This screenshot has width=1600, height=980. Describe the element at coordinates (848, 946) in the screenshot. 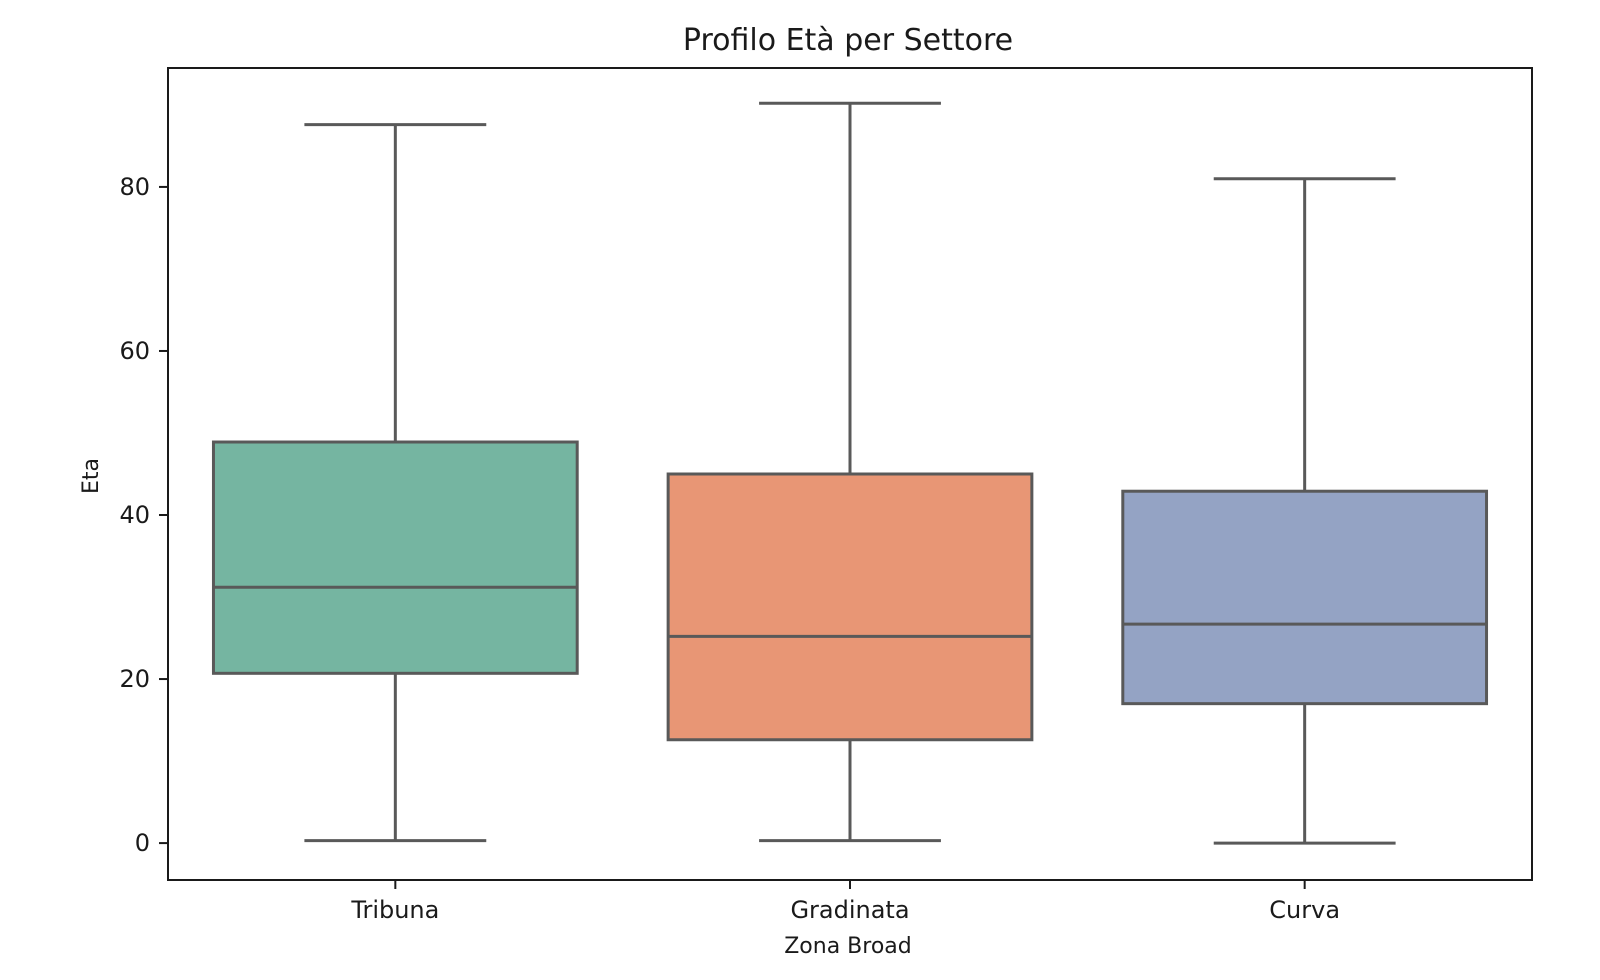

I see `x-axis-label: Zona Broad` at that location.